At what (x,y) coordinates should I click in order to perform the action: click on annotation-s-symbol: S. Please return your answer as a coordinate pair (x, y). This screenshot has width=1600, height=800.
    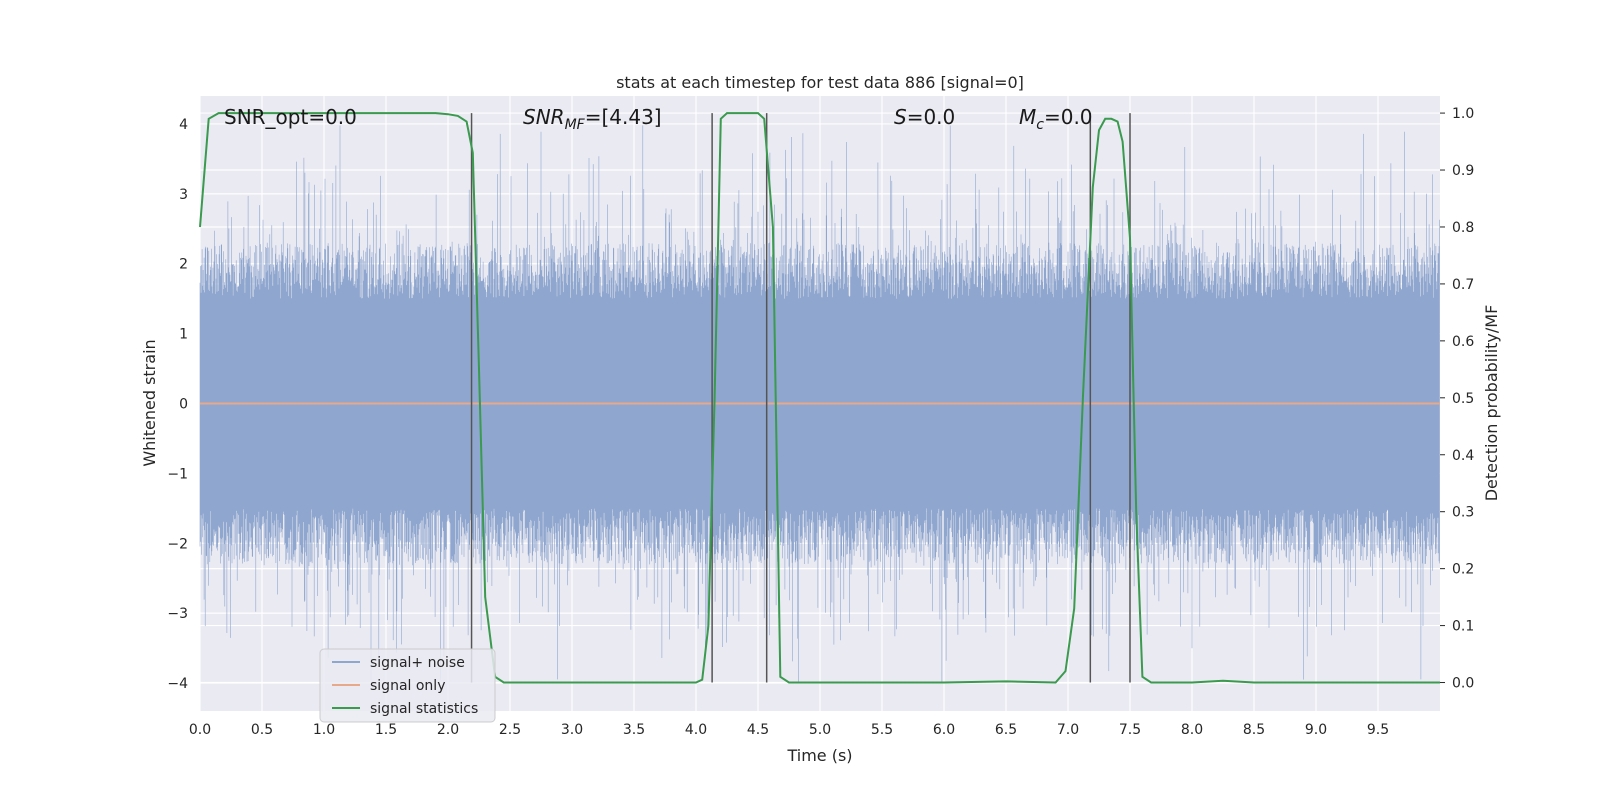
    Looking at the image, I should click on (900, 117).